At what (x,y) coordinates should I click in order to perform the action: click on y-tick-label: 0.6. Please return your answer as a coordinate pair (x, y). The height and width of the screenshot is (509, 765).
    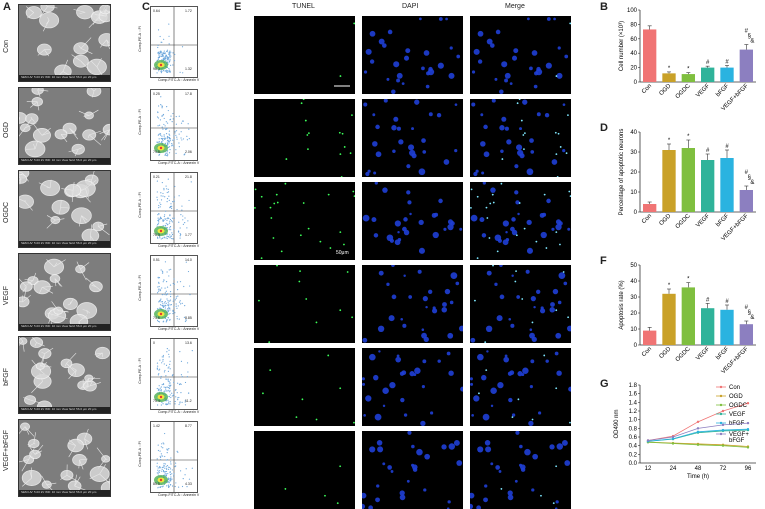
    Looking at the image, I should click on (633, 438).